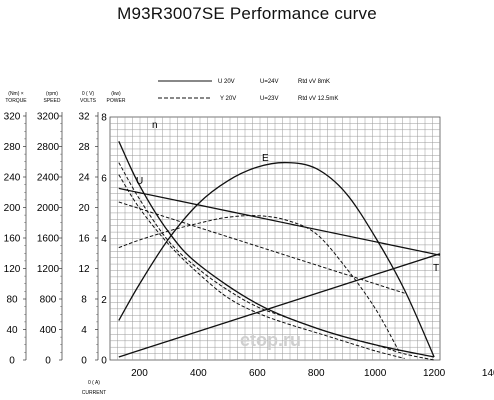 The image size is (494, 400). Describe the element at coordinates (375, 373) in the screenshot. I see `x-tick-label: 1000` at that location.